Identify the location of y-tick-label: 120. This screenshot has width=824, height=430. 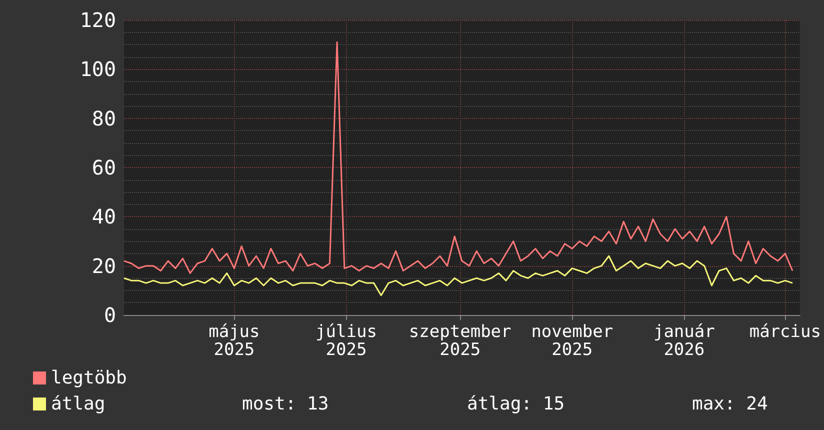
(98, 20).